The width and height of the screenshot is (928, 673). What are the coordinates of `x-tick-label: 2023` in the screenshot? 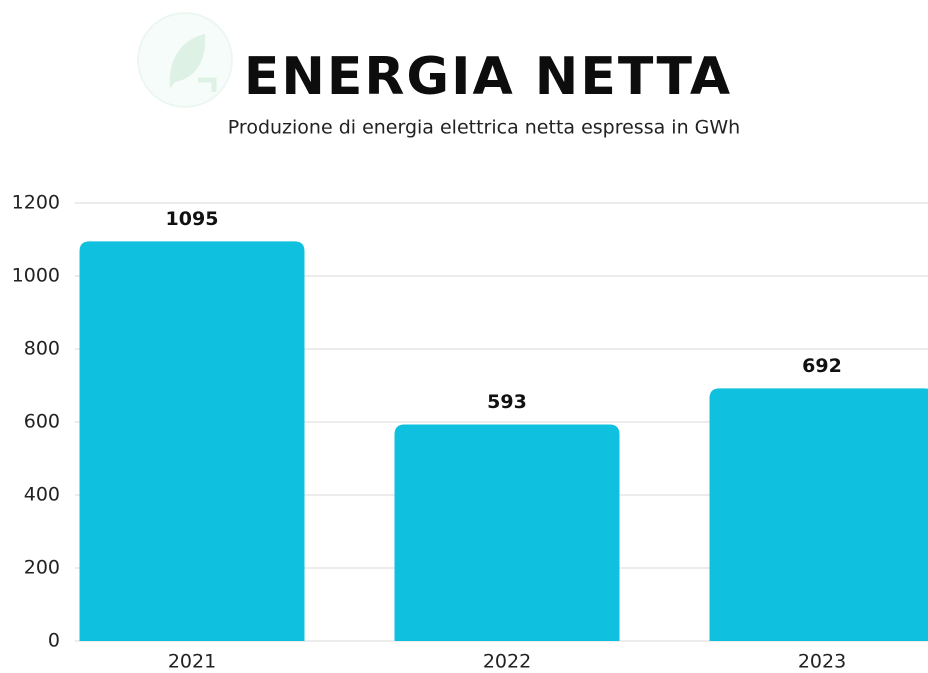 It's located at (822, 662).